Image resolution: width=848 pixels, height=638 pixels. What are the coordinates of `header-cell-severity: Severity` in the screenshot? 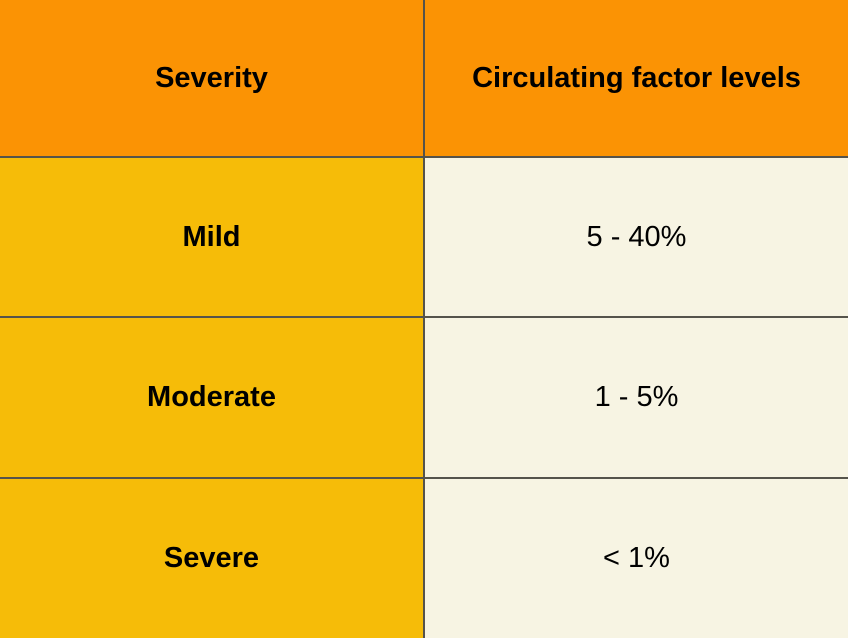 It's located at (211, 78).